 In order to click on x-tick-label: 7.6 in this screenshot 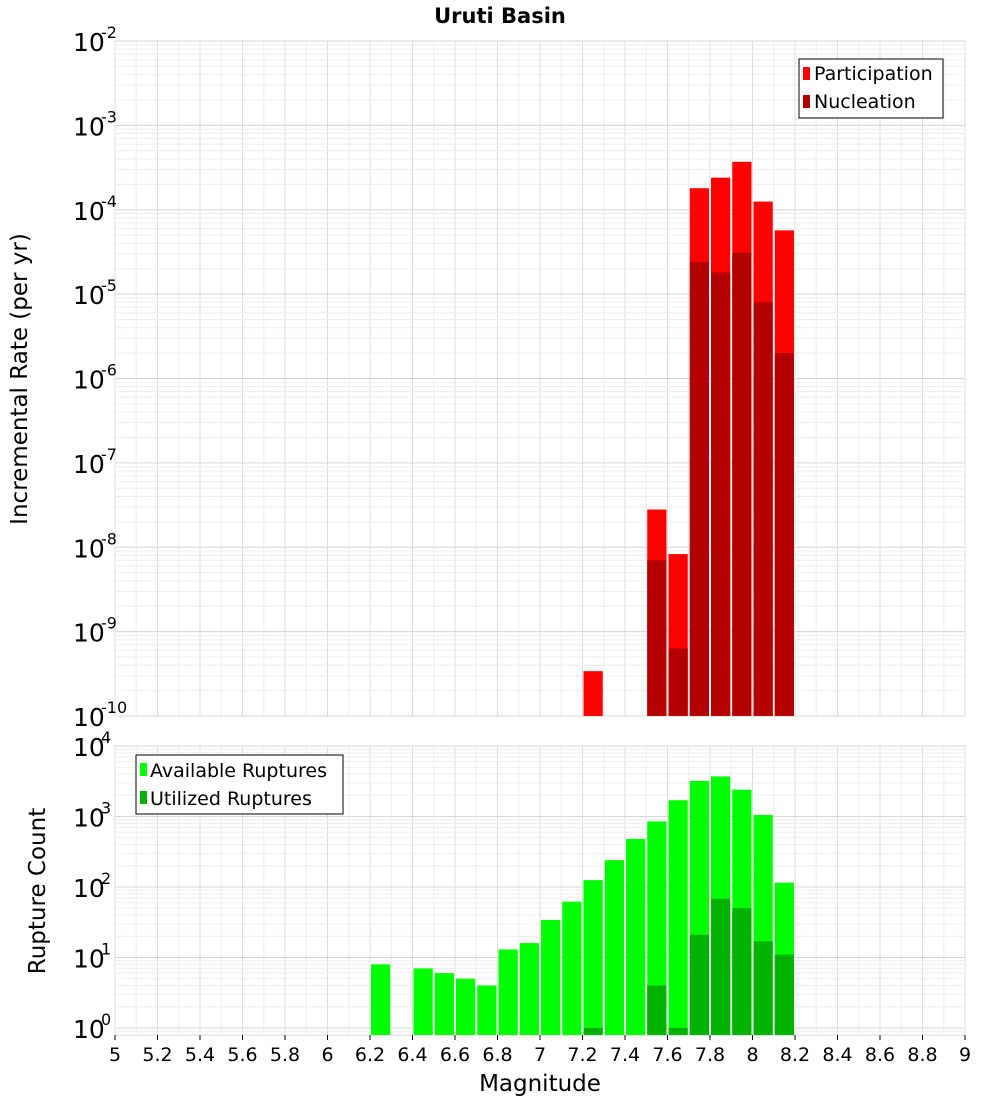, I will do `click(667, 1055)`.